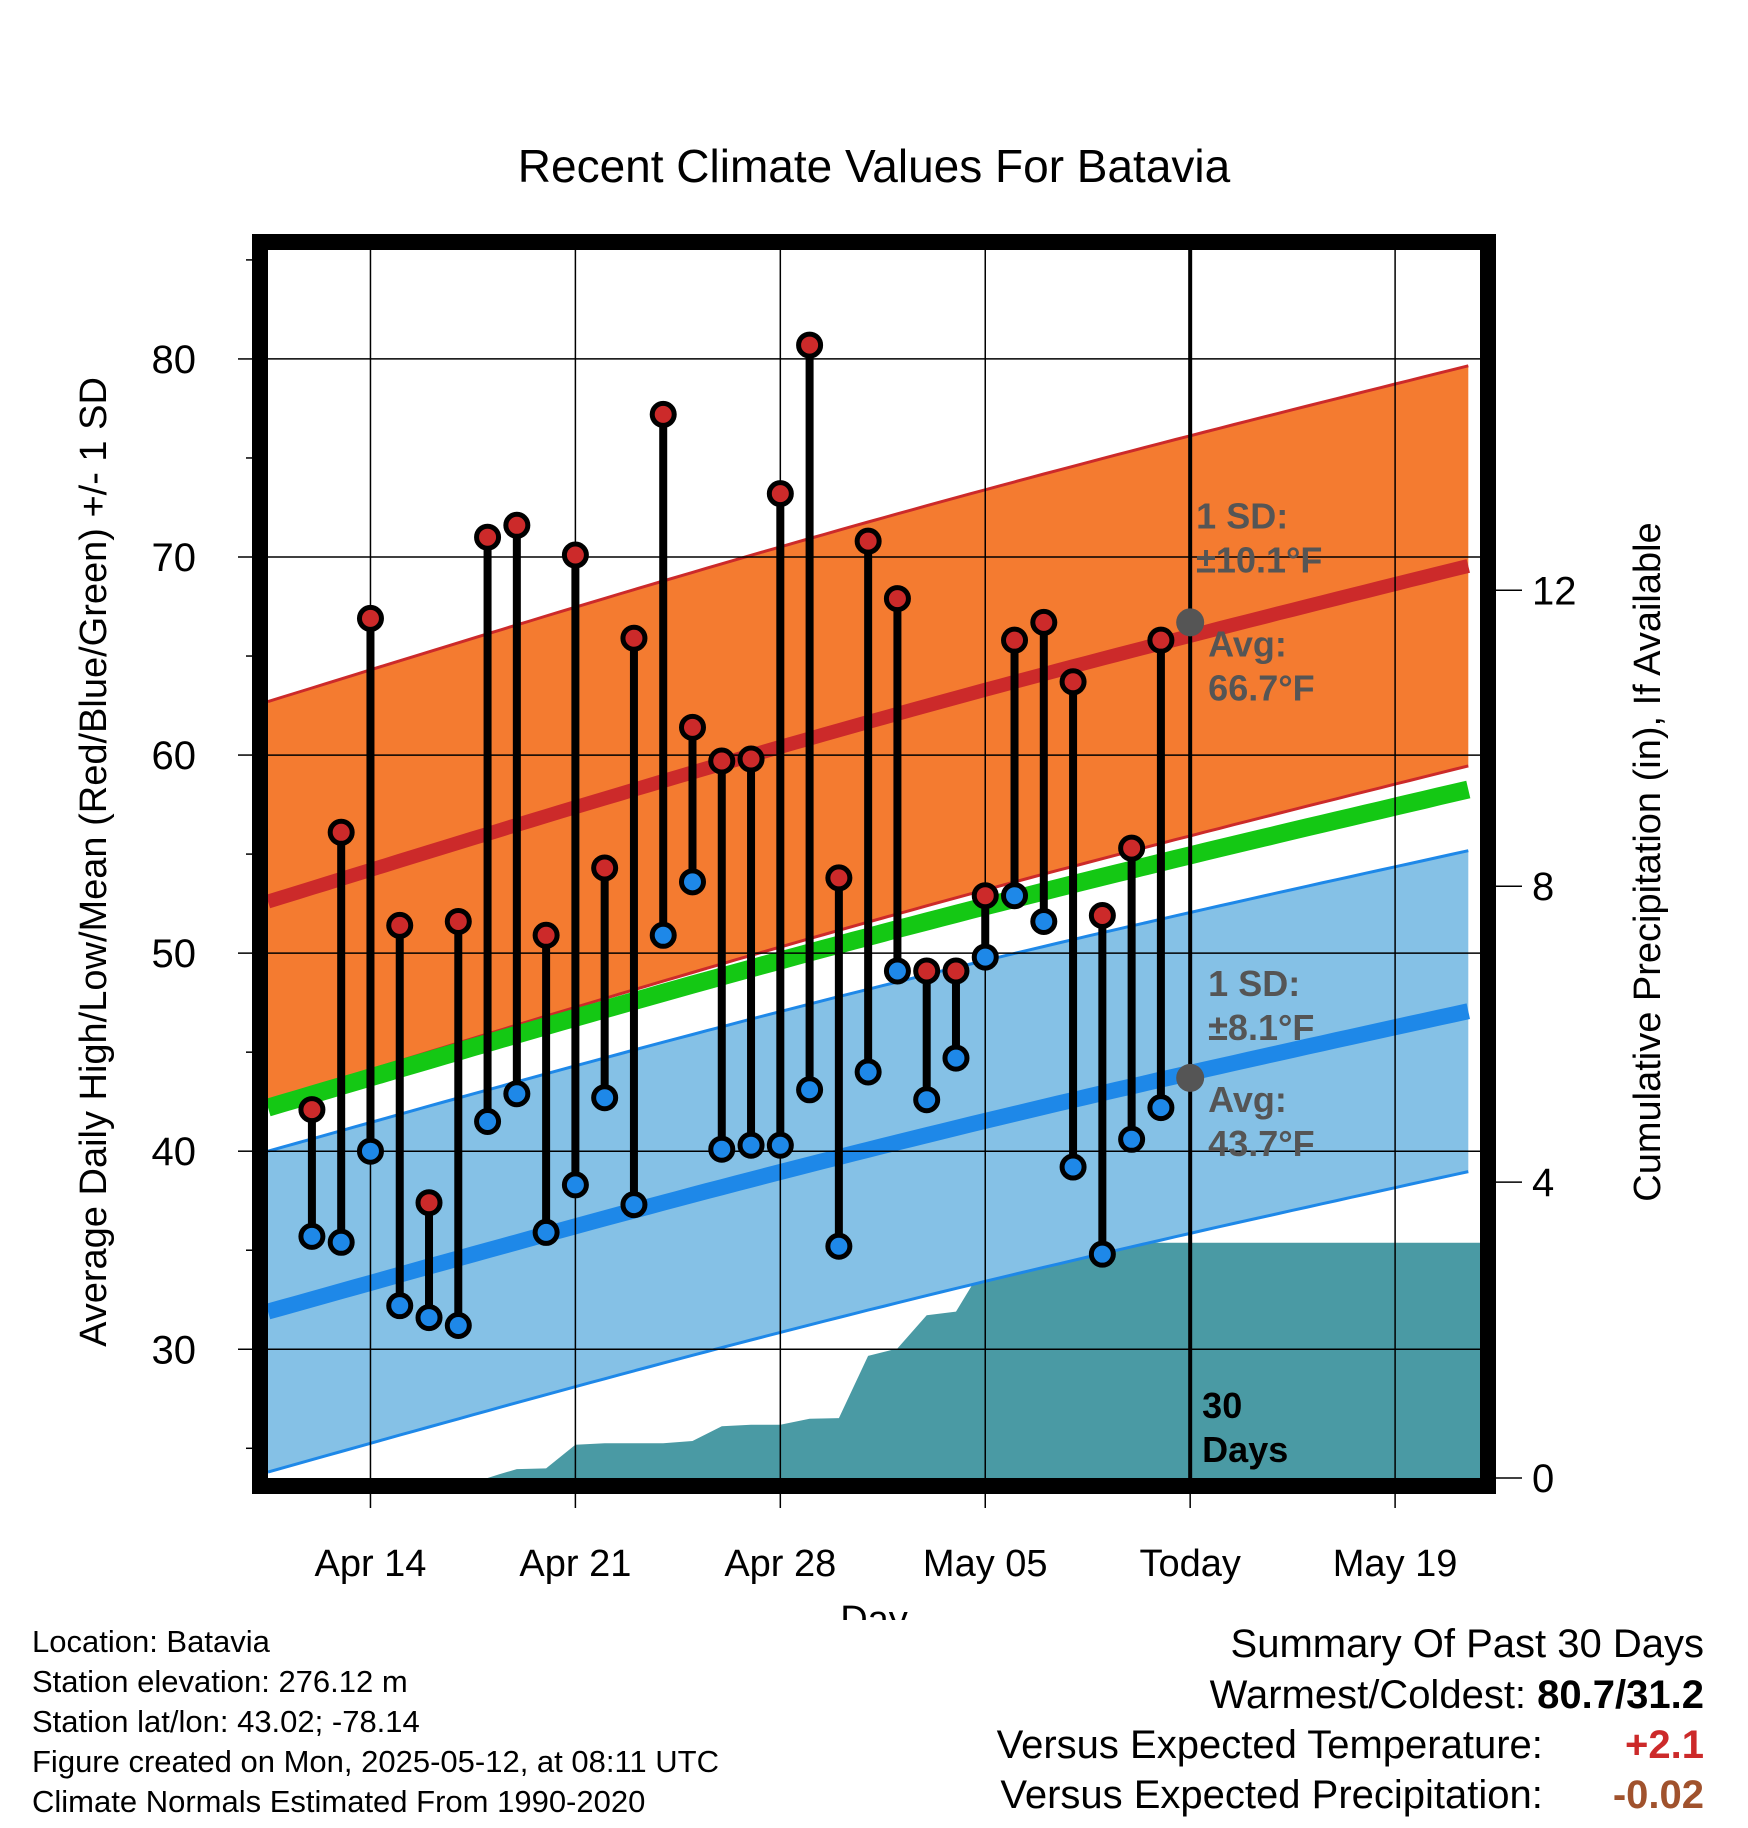 This screenshot has width=1748, height=1828. Describe the element at coordinates (1467, 1644) in the screenshot. I see `summary-title: Summary Of Past 30 Days` at that location.